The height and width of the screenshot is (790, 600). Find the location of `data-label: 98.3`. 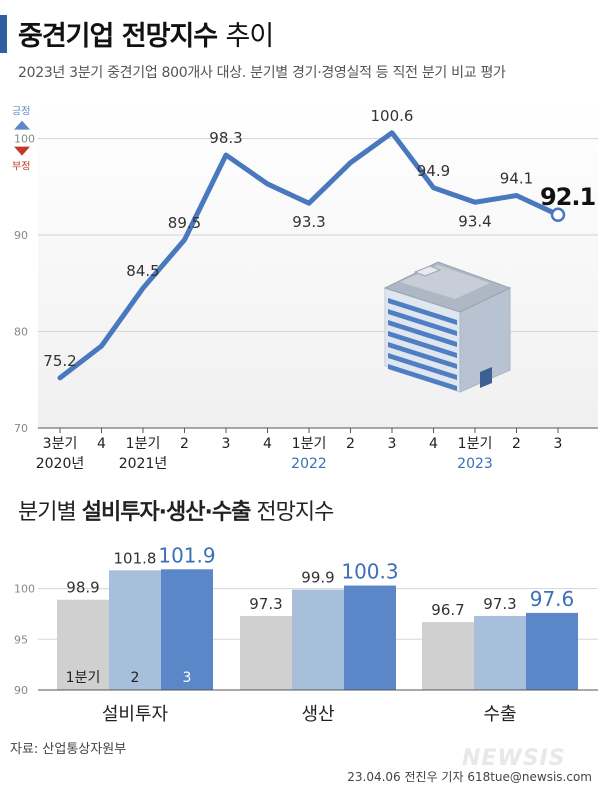

data-label: 98.3 is located at coordinates (225, 138).